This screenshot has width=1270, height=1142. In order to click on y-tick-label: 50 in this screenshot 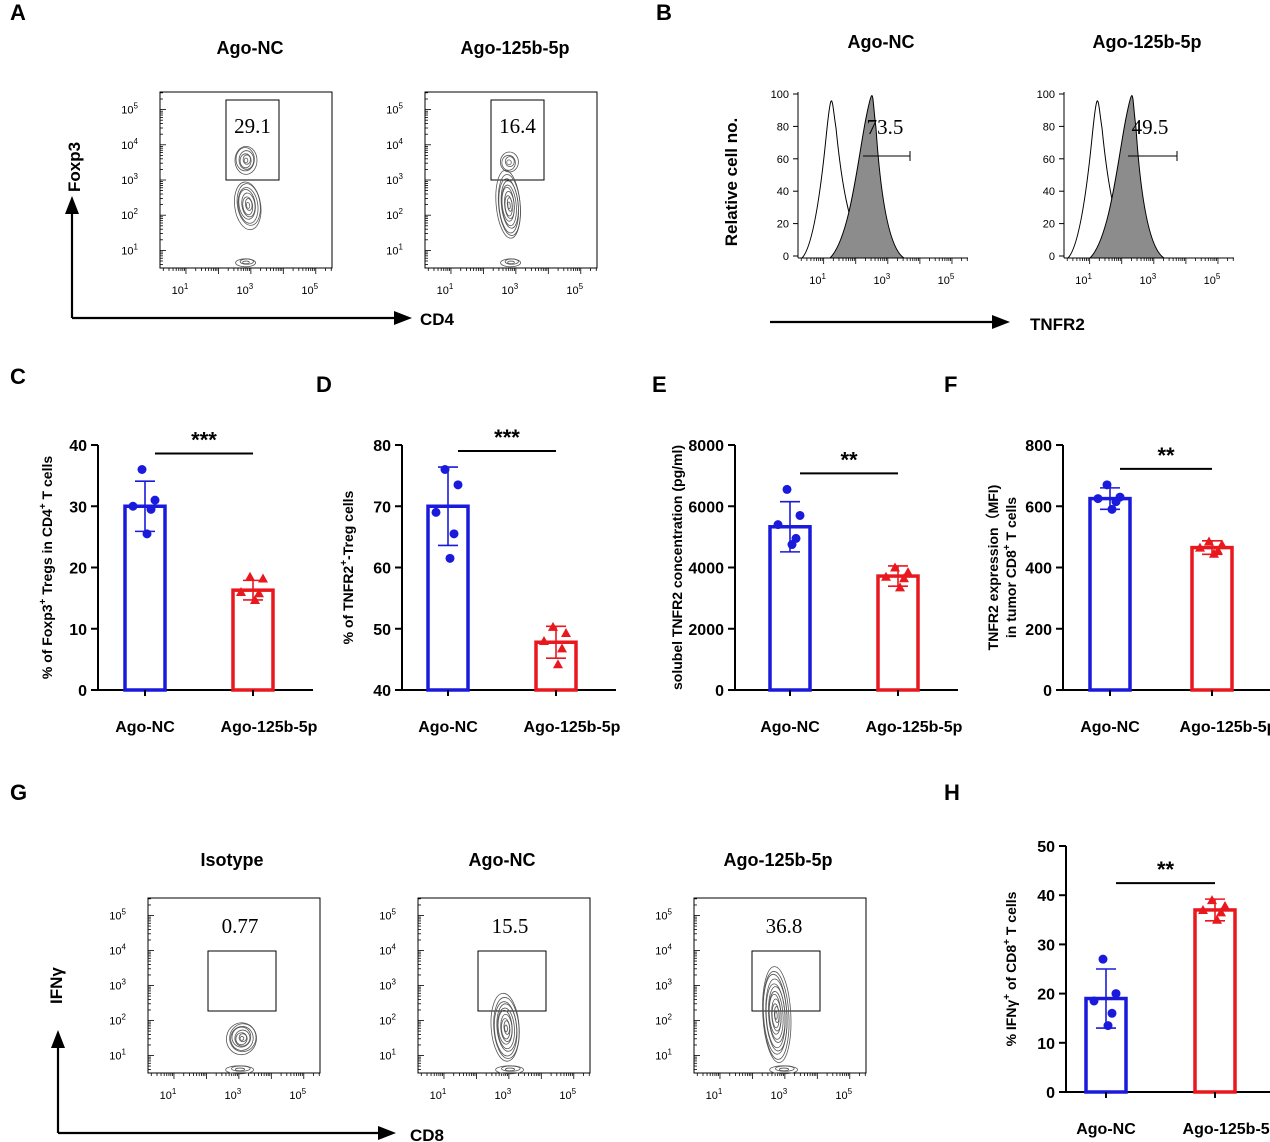, I will do `click(382, 630)`.